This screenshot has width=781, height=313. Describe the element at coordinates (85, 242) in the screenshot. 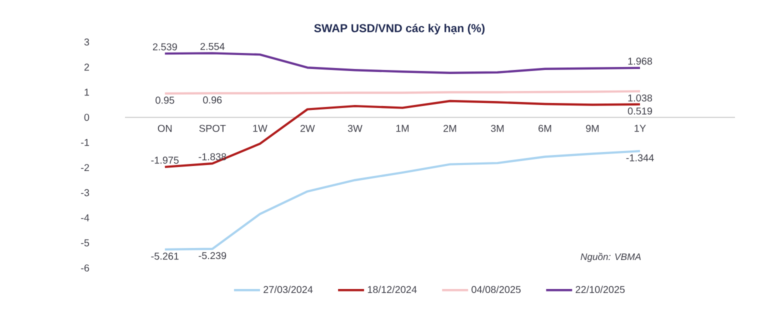

I see `y-tick-label: -5` at that location.